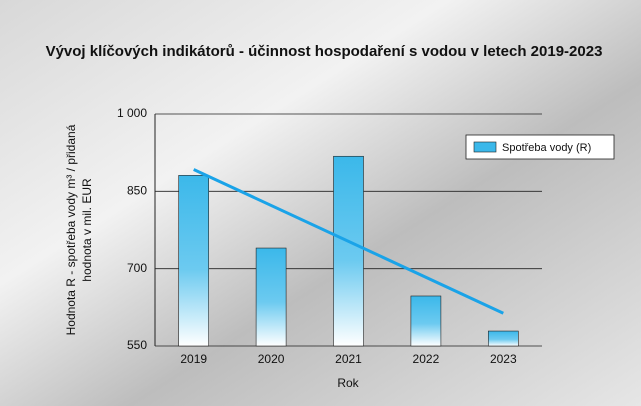 This screenshot has height=406, width=641. What do you see at coordinates (348, 383) in the screenshot?
I see `x-axis-label: Rok` at bounding box center [348, 383].